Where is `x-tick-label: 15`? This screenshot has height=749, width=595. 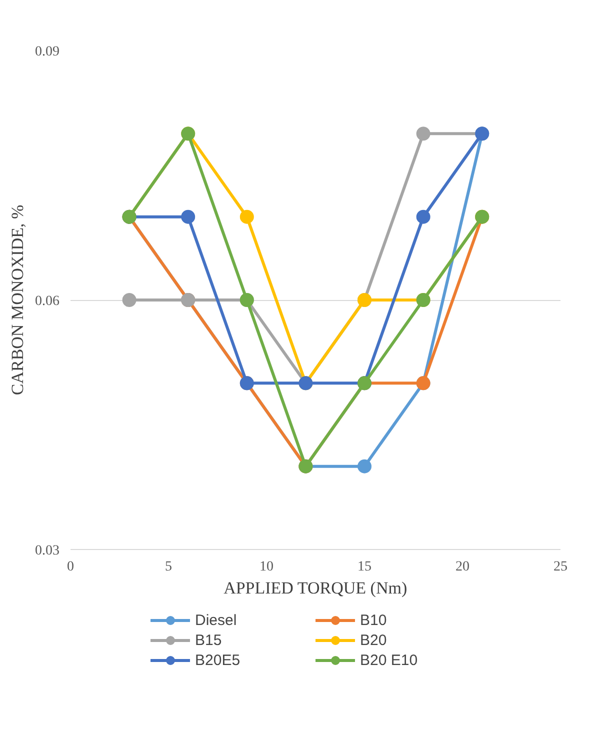
x-tick-label: 15 is located at coordinates (365, 567).